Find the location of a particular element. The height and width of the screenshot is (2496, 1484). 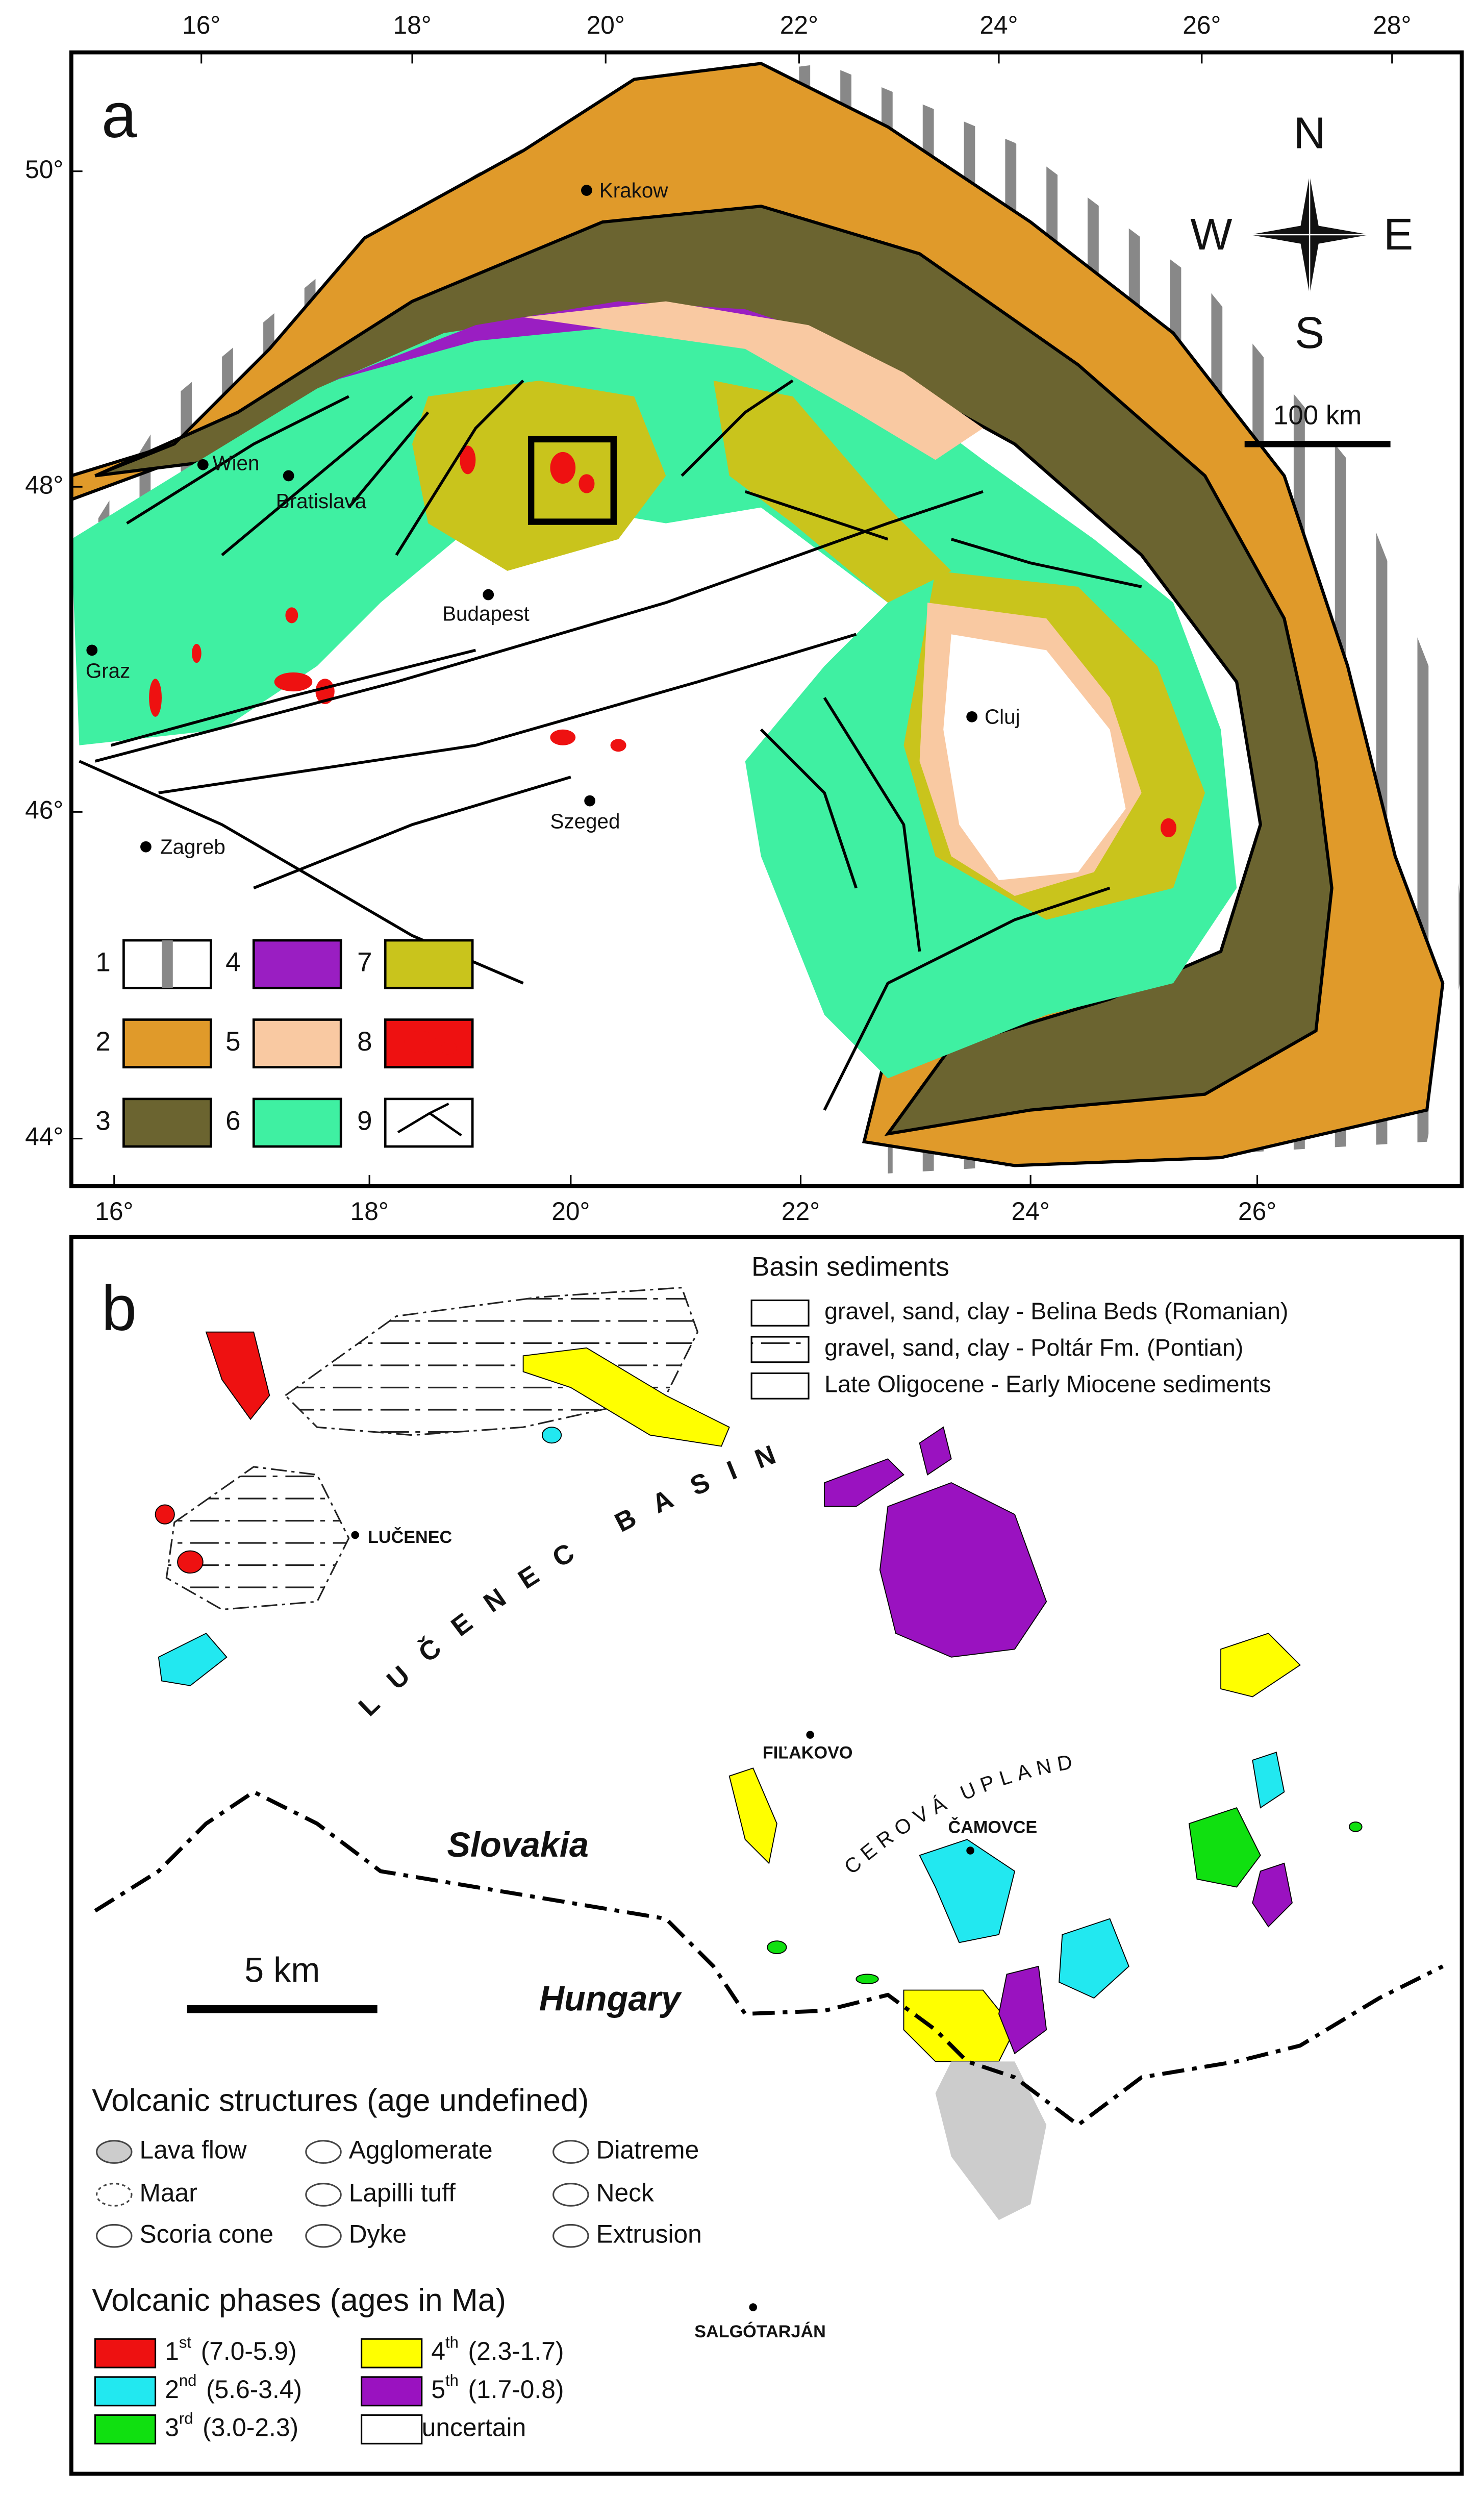

legend-text: 1st (7.0-5.9) is located at coordinates (230, 2350).